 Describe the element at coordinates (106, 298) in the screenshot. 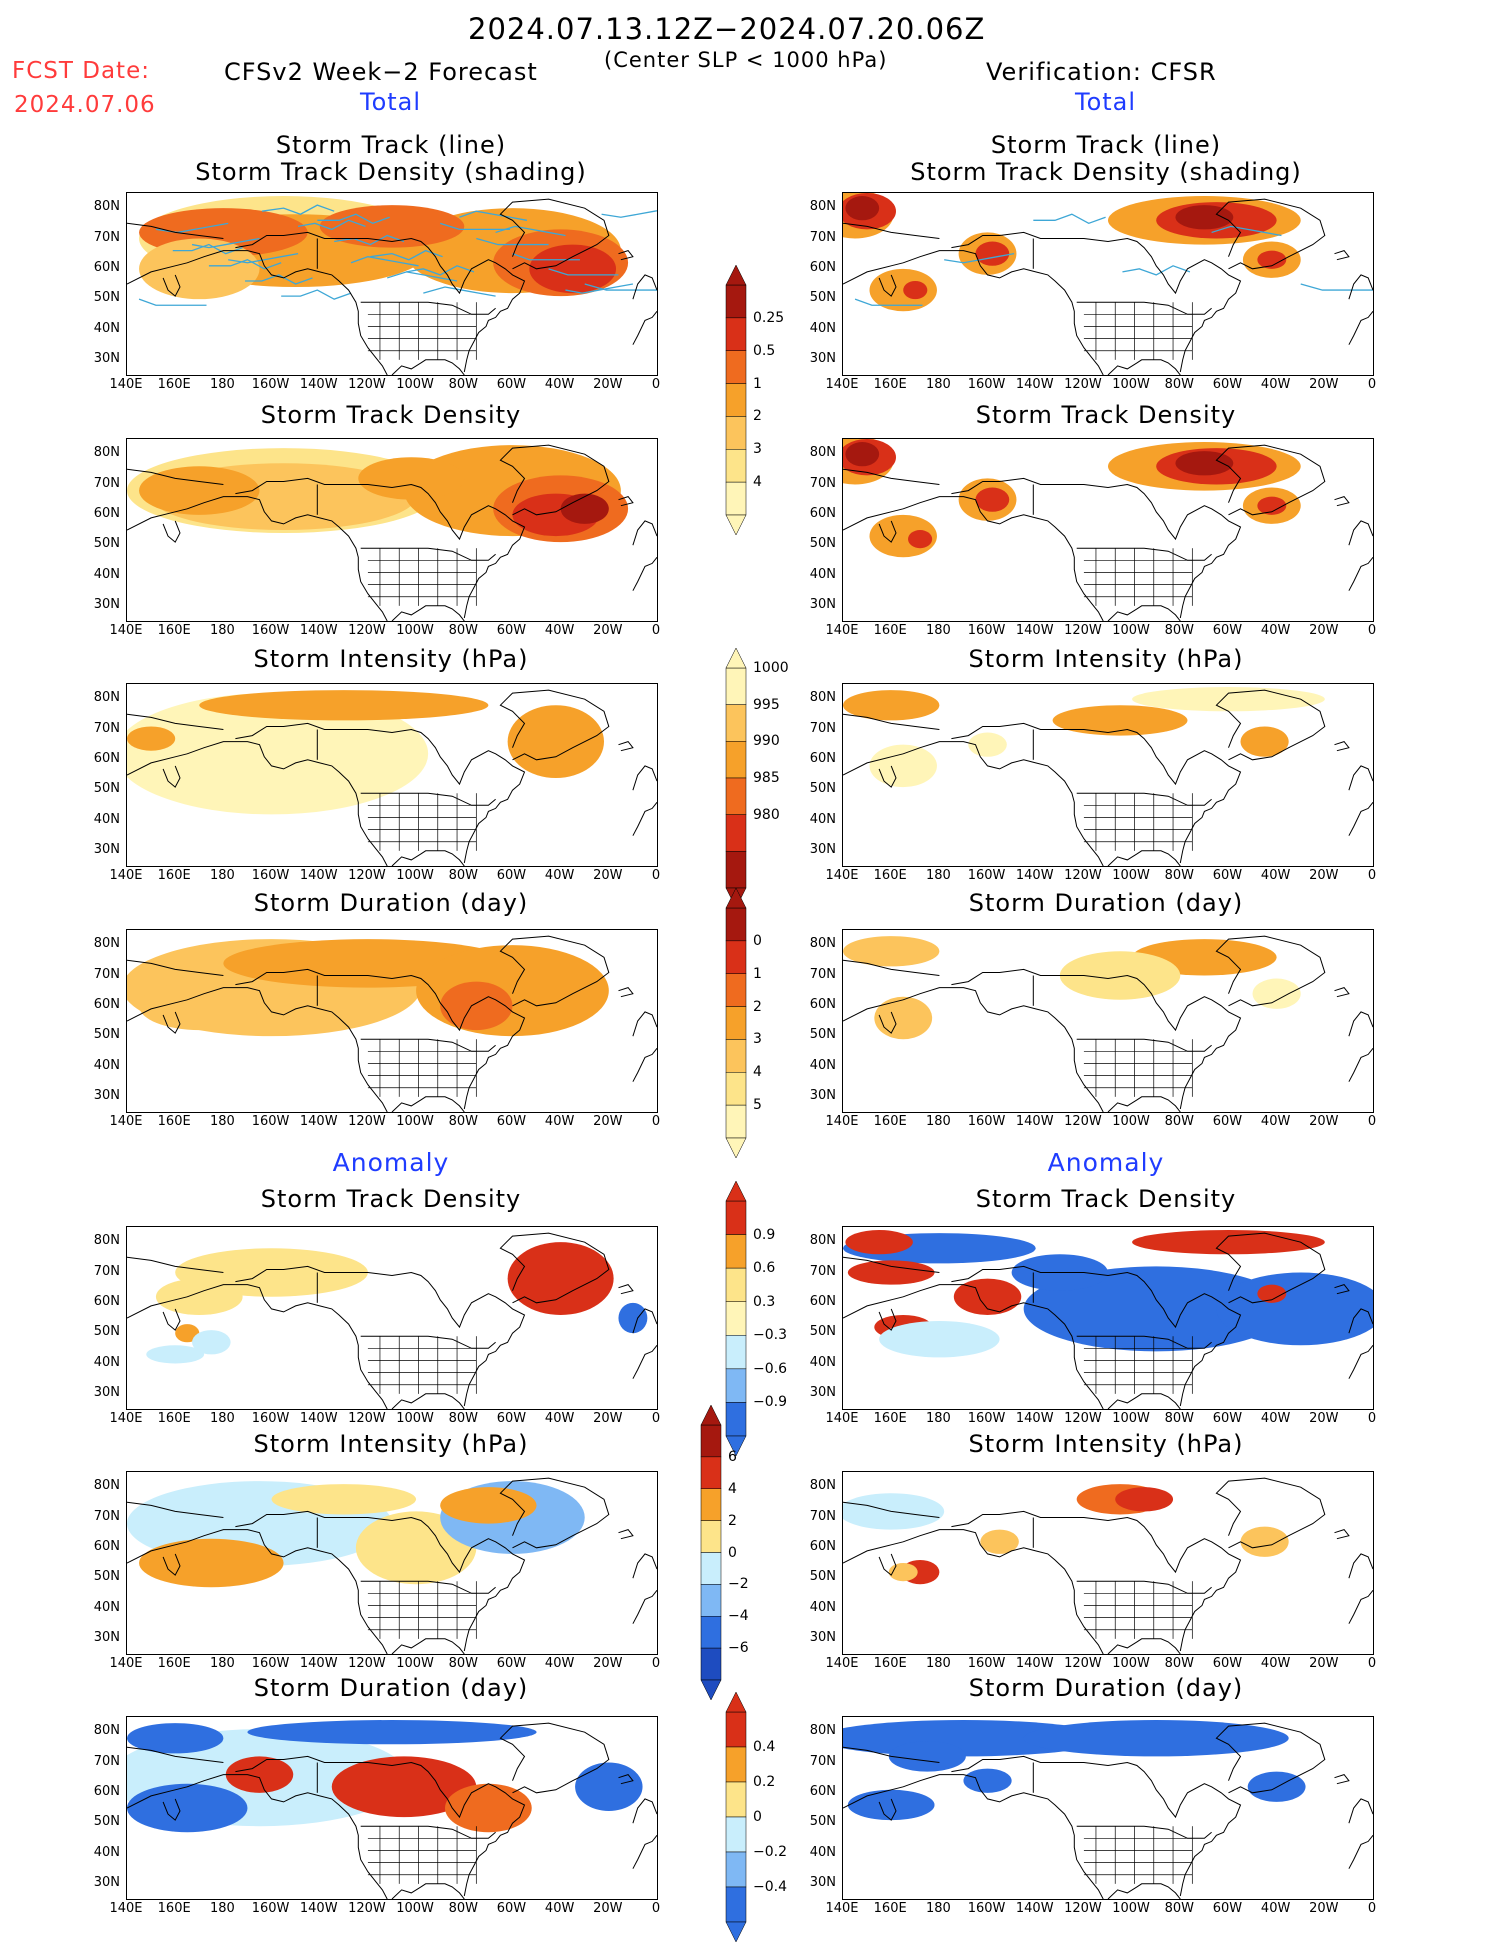

I see `lat-tick-label: 50N` at that location.